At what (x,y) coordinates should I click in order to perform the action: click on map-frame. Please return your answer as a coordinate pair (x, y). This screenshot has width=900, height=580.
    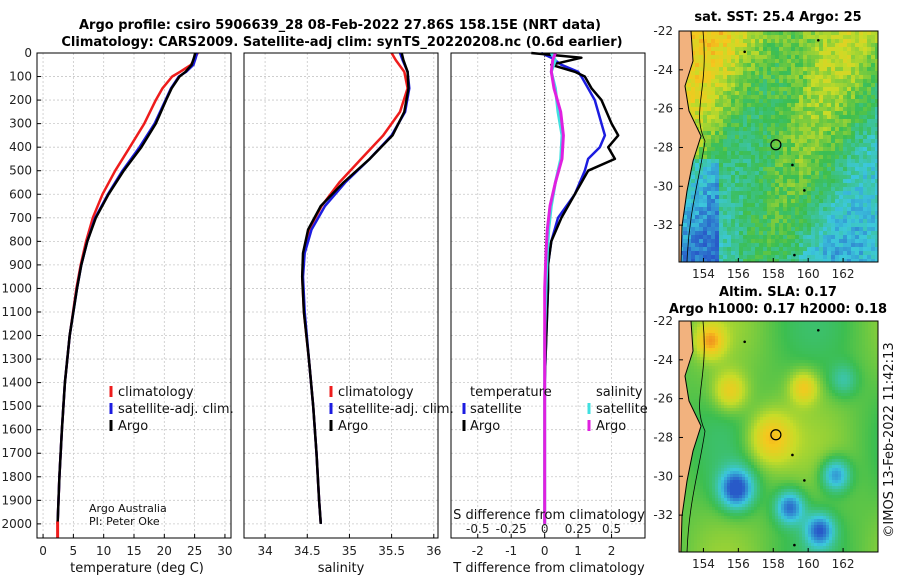
    Looking at the image, I should click on (778, 146).